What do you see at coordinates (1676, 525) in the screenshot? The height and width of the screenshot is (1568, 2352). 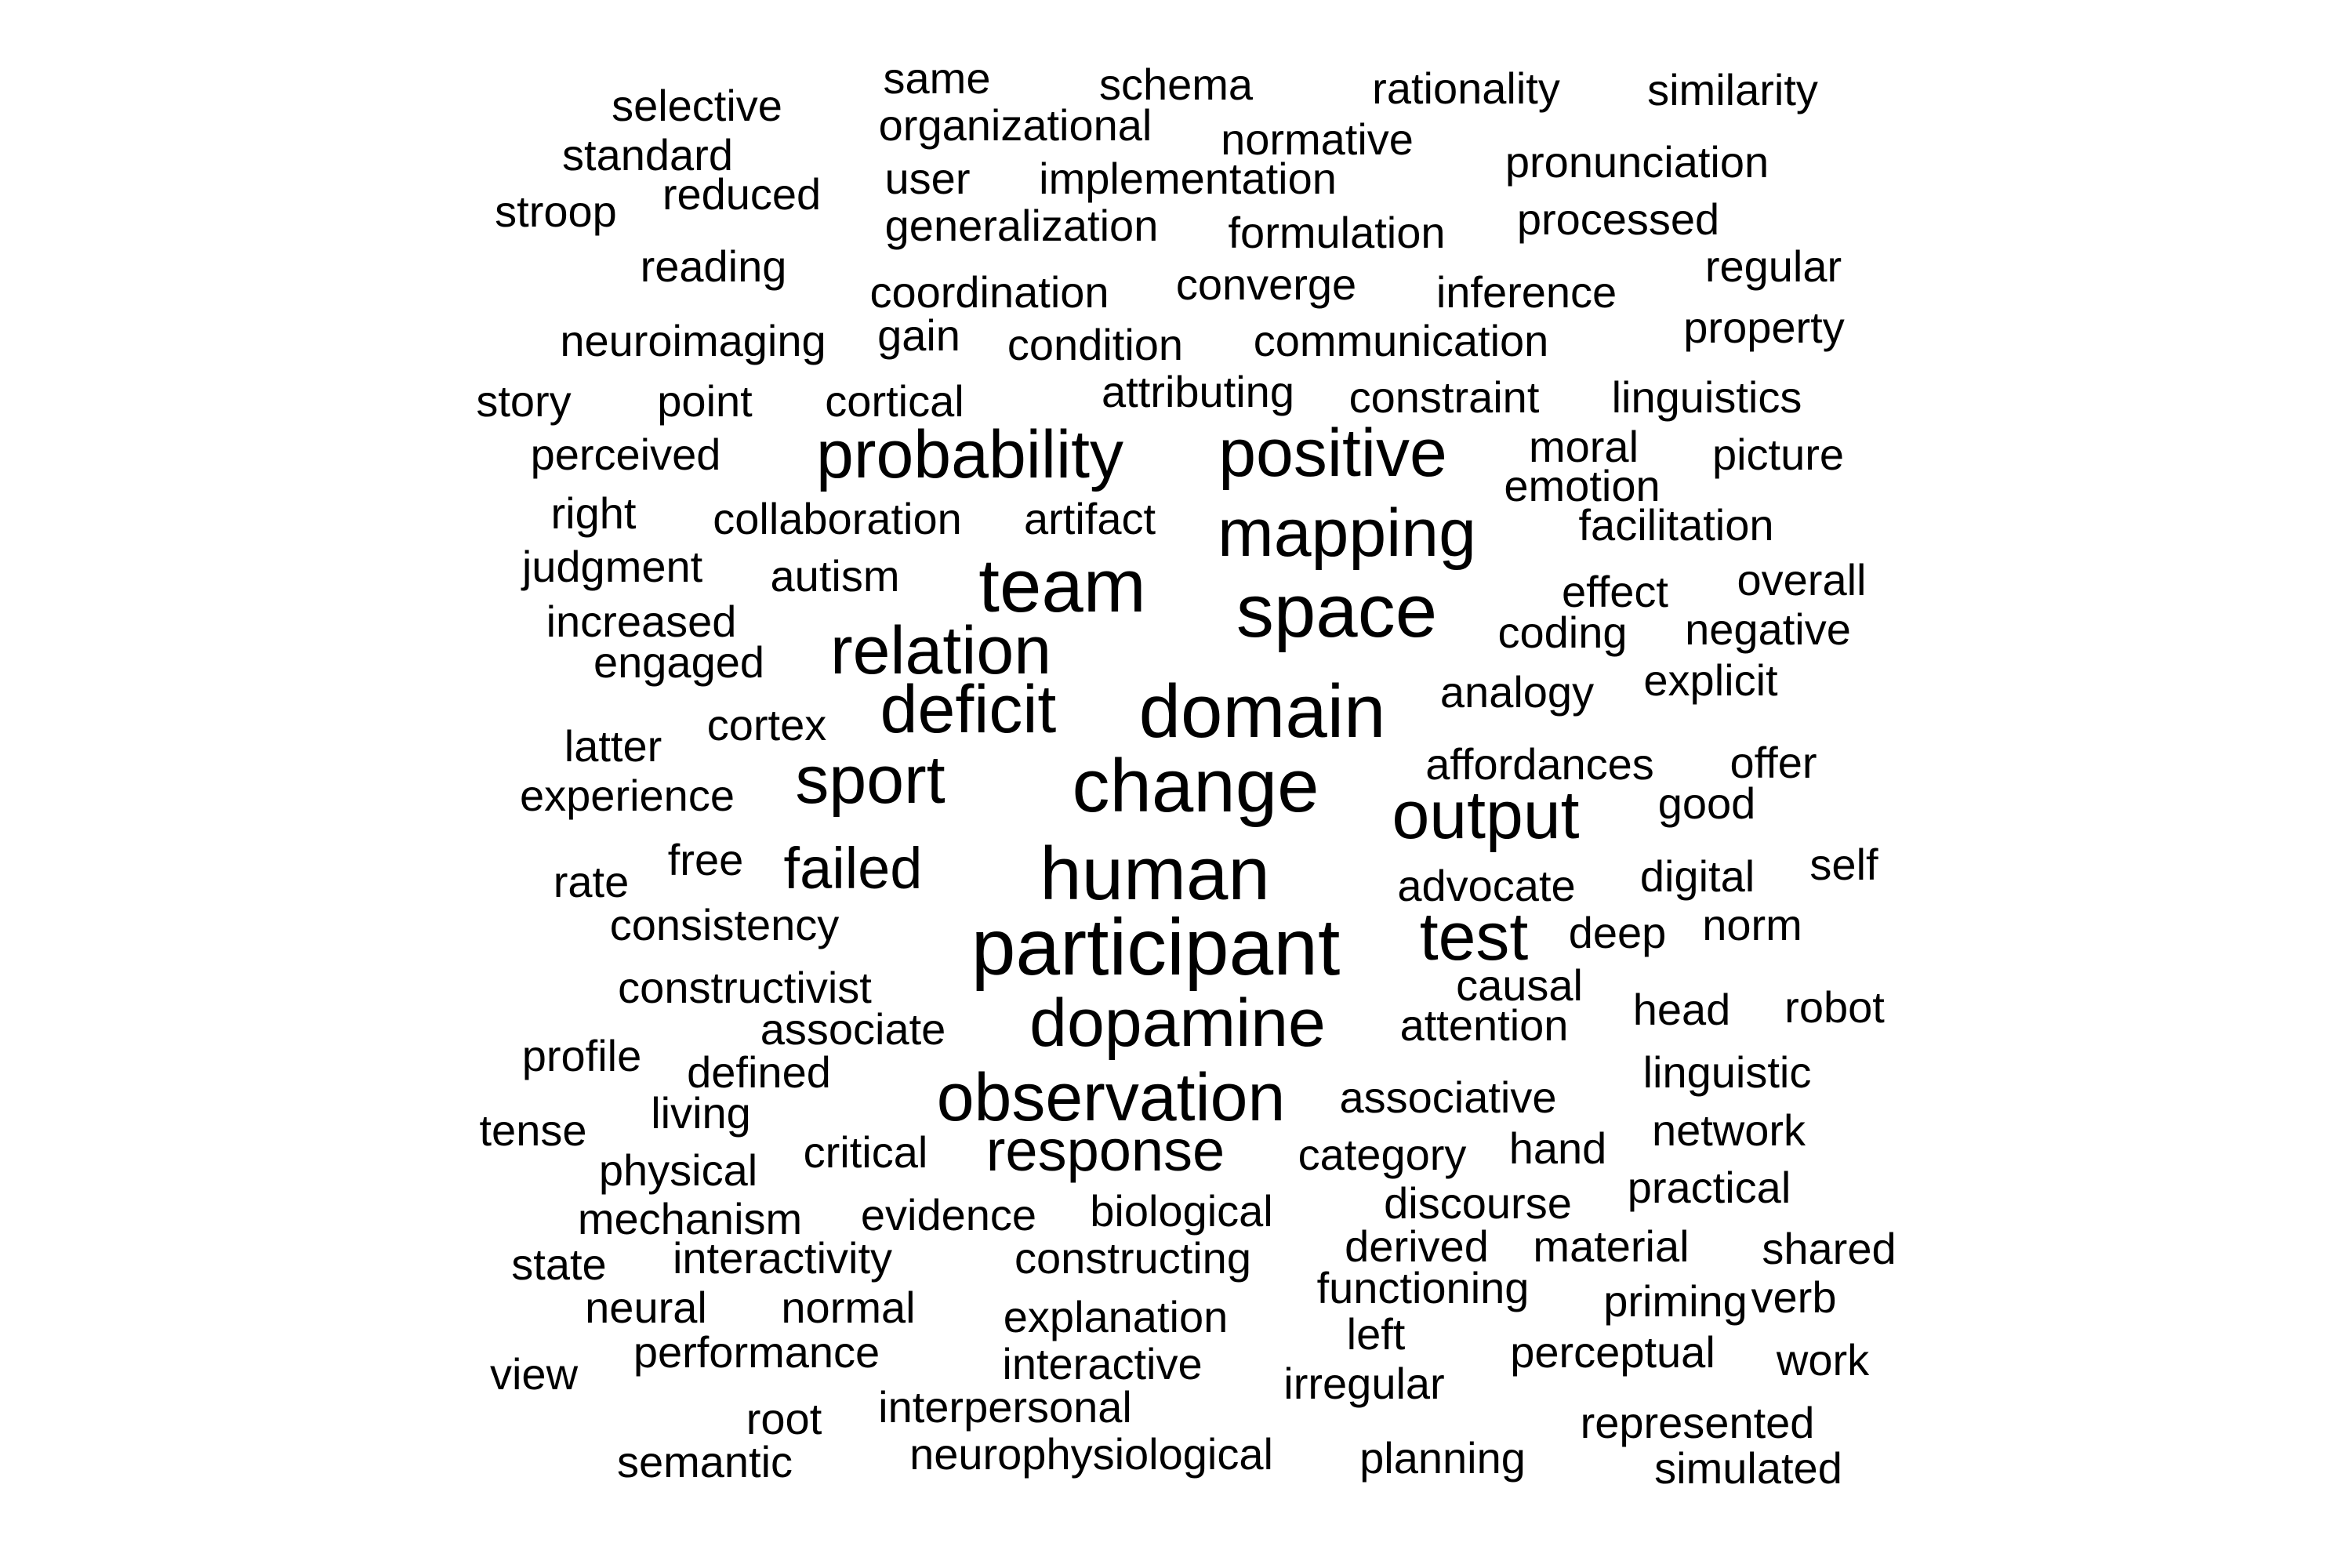 I see `word-facilitation: facilitation` at bounding box center [1676, 525].